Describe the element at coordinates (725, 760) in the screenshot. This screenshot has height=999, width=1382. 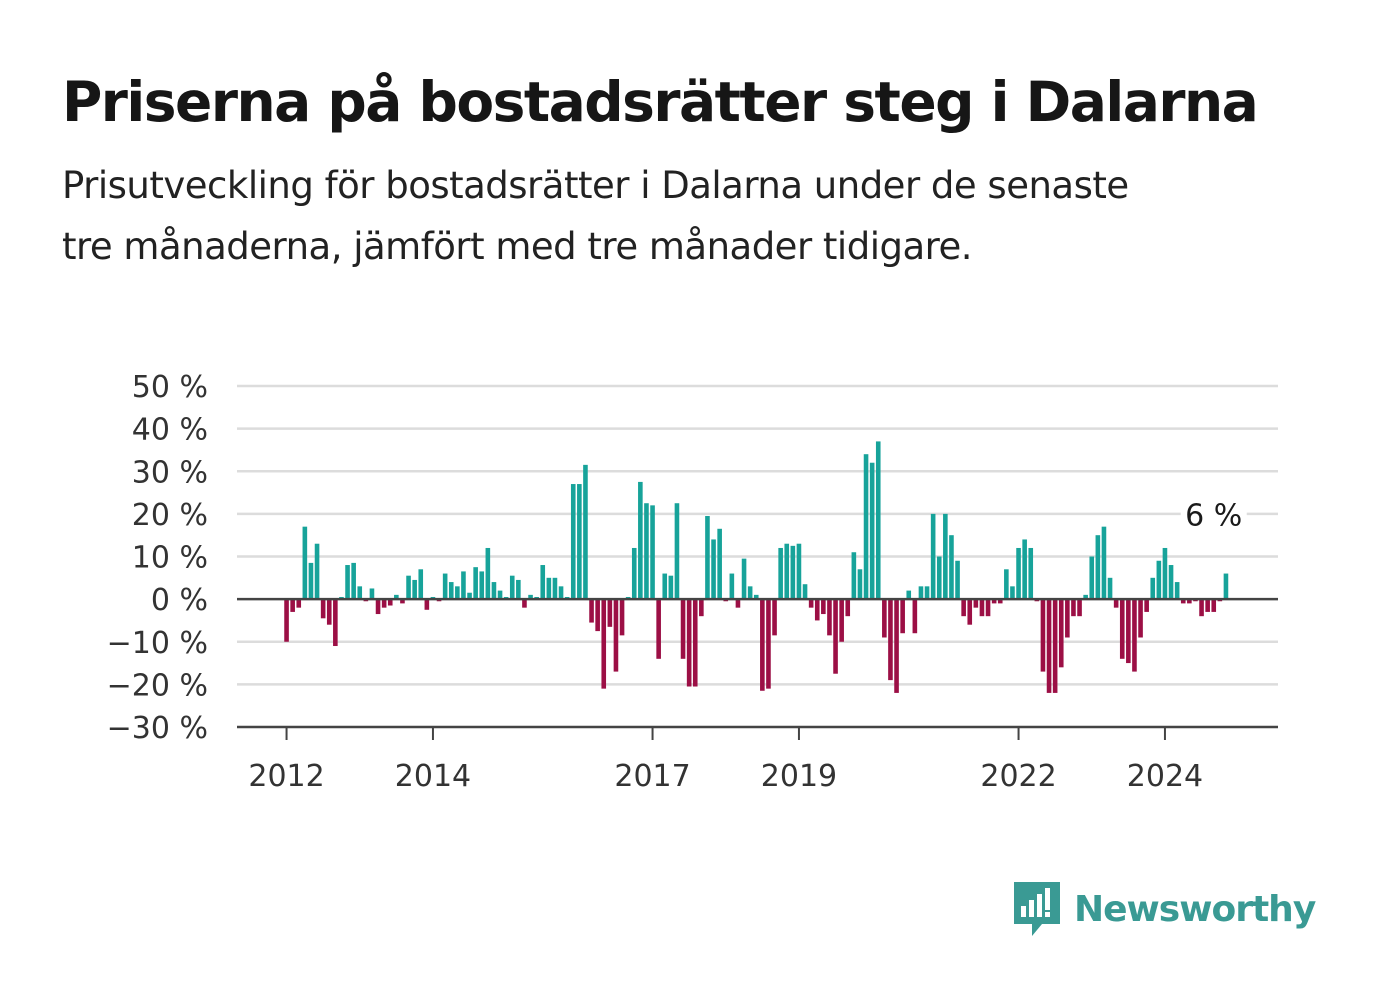
I see `x-axis-ticks: 2012 2014 2017 2019 2022 2024` at that location.